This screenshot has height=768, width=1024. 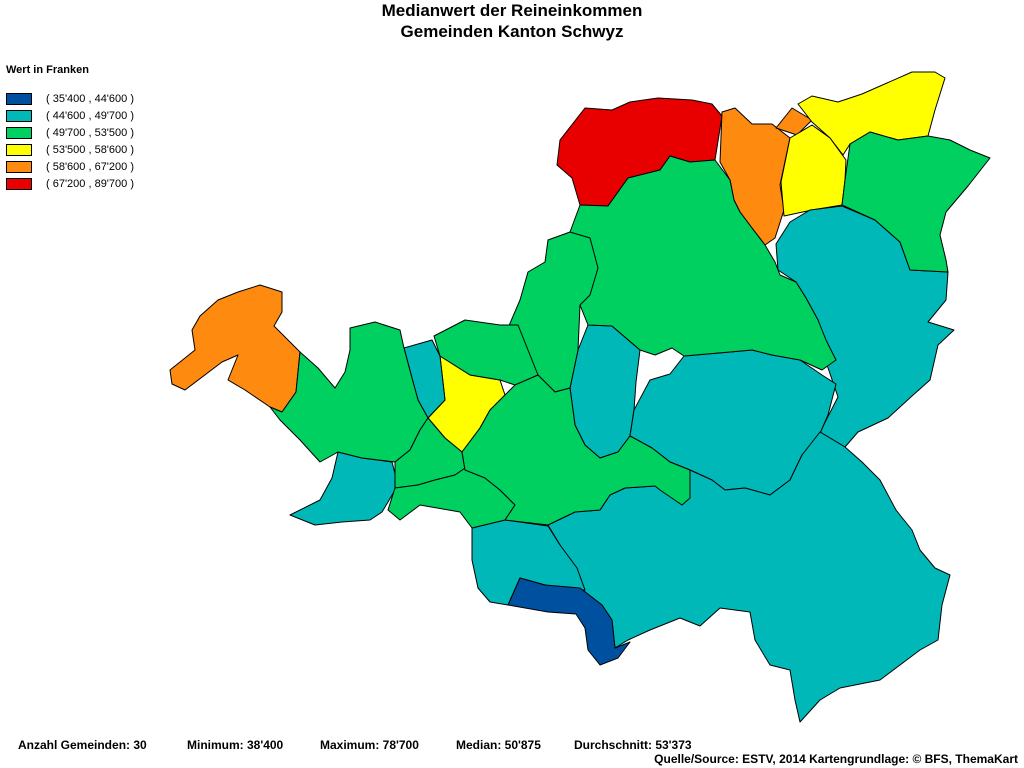 I want to click on legend-label-class-4: ( 53'500 , 58'600 ), so click(x=90, y=149).